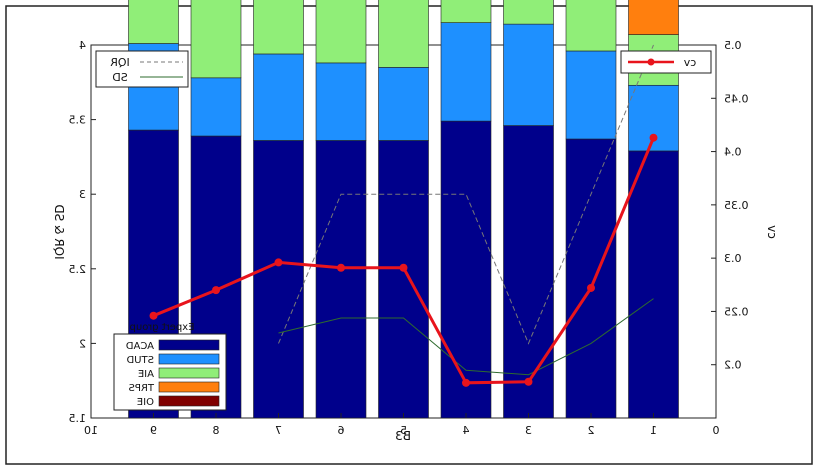 The height and width of the screenshot is (474, 818). Describe the element at coordinates (666, 62) in the screenshot. I see `legend-cv: cv` at that location.